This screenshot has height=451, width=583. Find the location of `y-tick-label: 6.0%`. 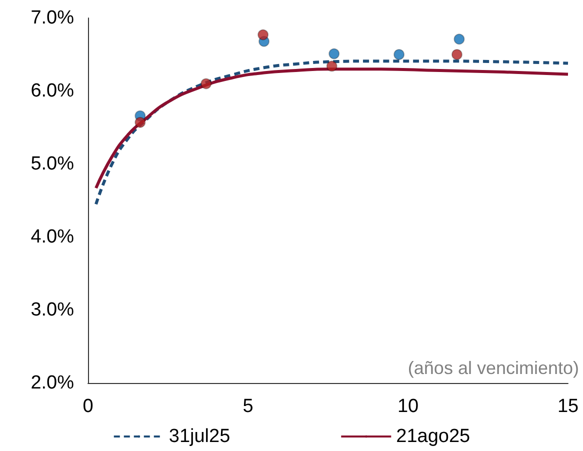

y-tick-label: 6.0% is located at coordinates (52, 91).